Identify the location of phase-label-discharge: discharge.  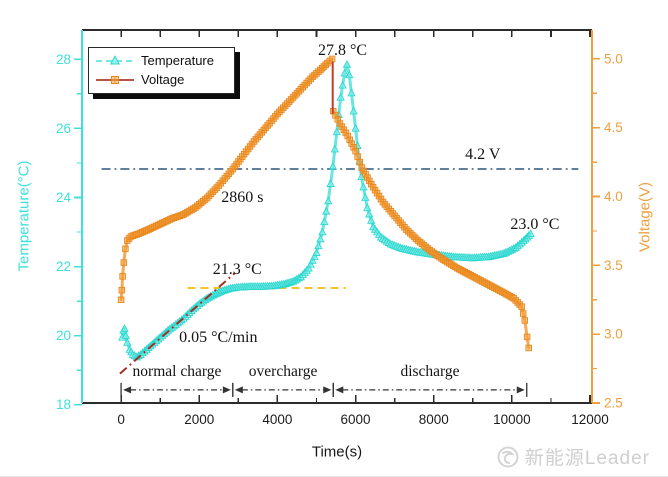
(430, 371).